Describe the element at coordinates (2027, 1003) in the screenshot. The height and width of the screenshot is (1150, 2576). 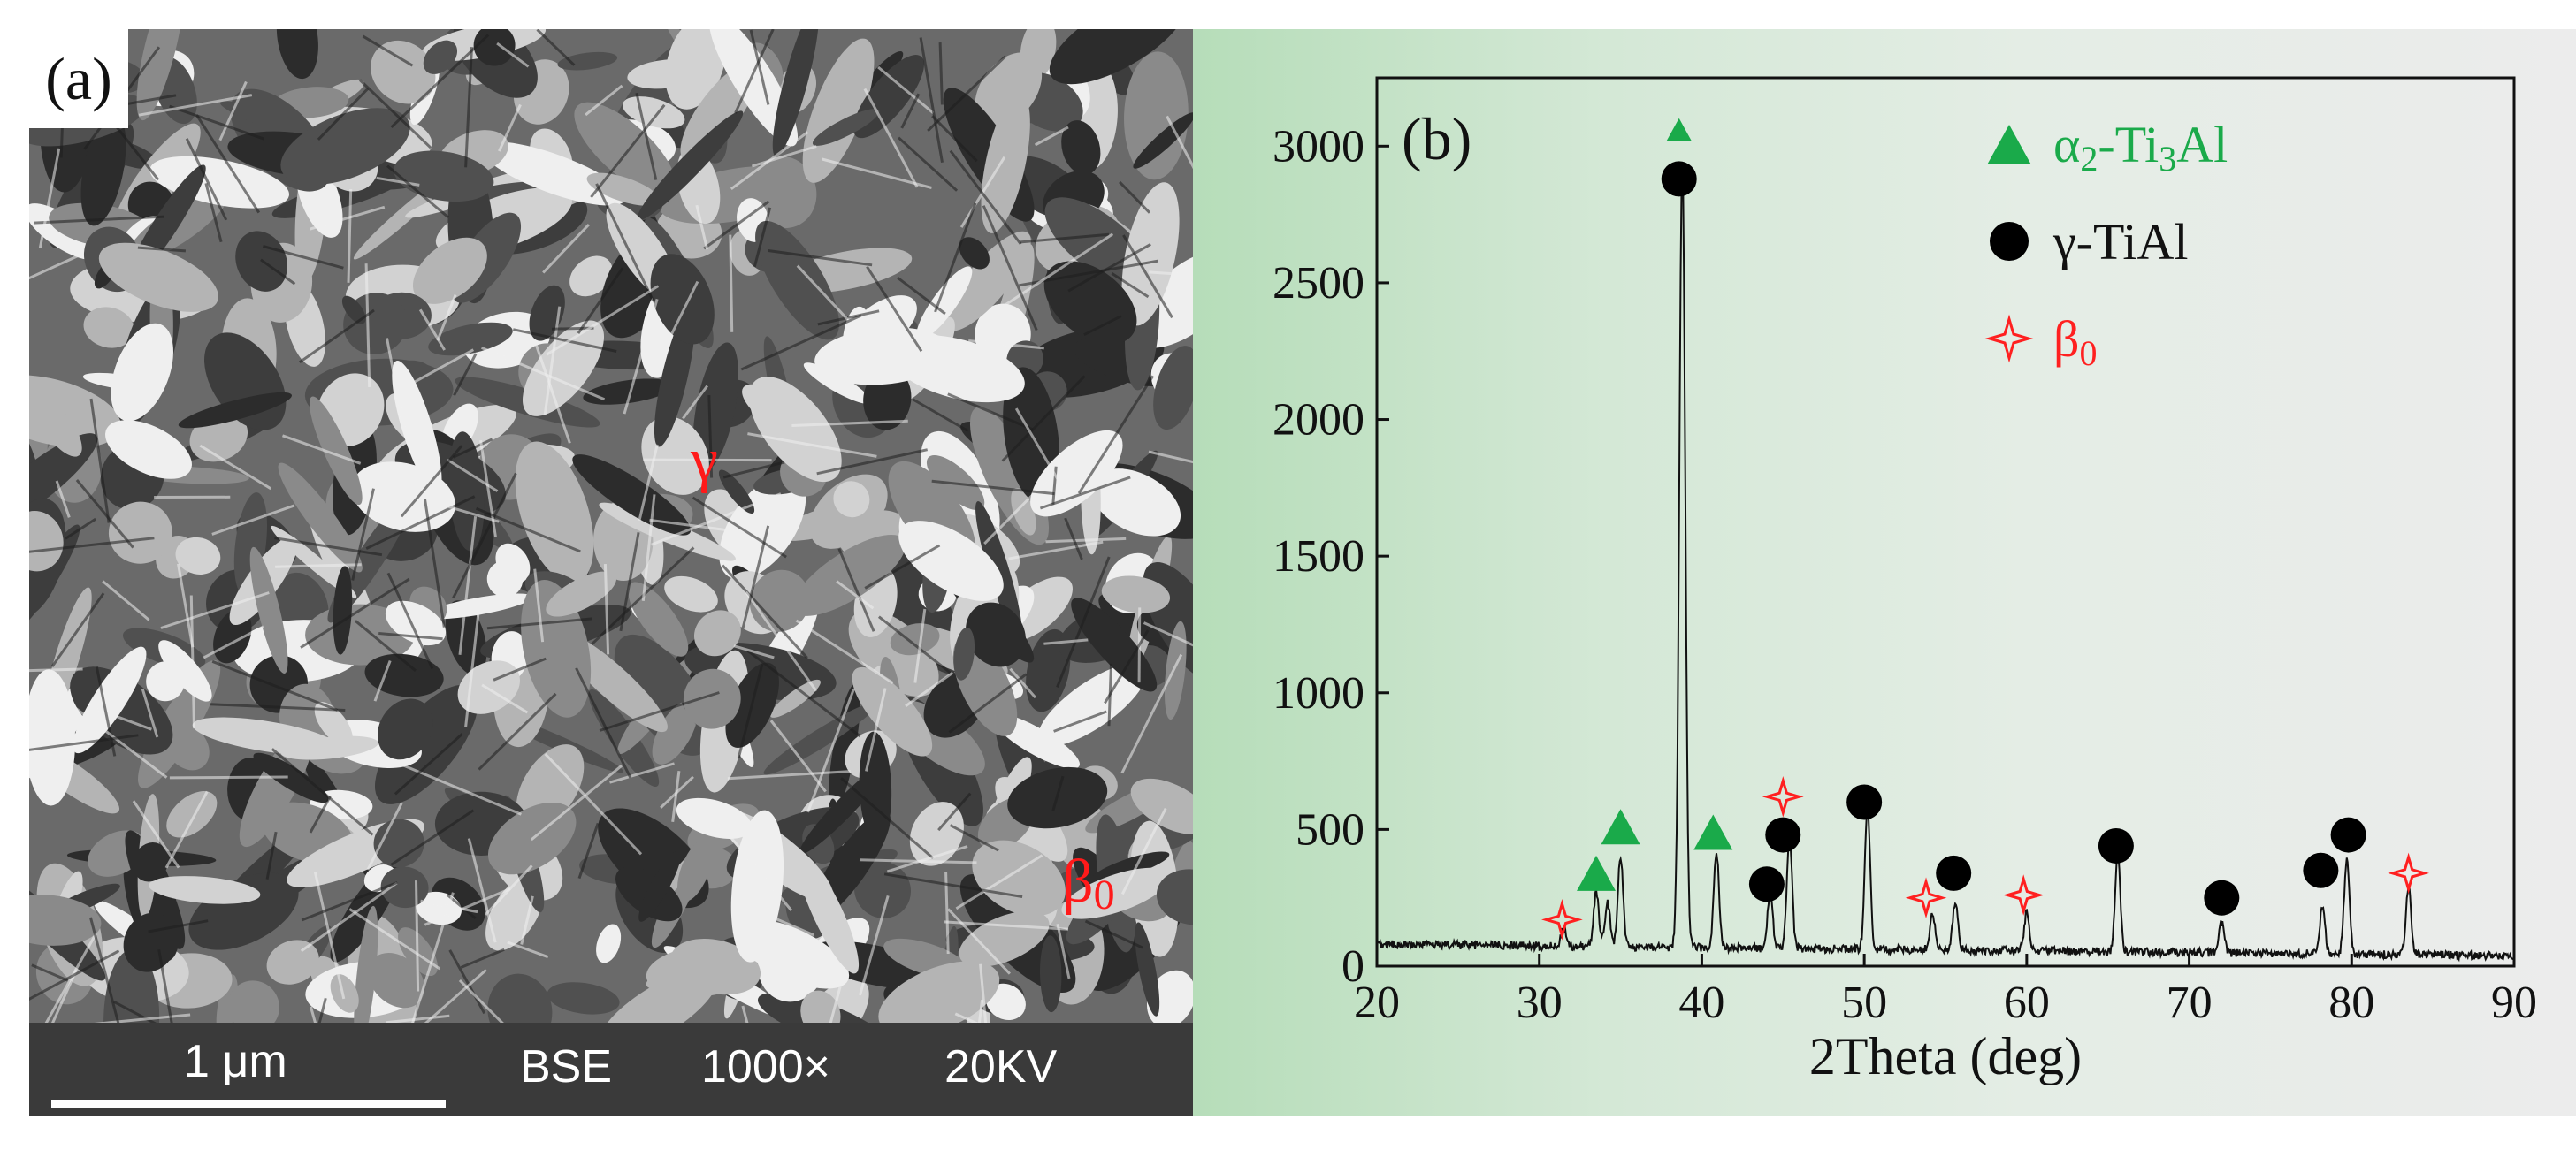
I see `x-tick-label: 60` at that location.